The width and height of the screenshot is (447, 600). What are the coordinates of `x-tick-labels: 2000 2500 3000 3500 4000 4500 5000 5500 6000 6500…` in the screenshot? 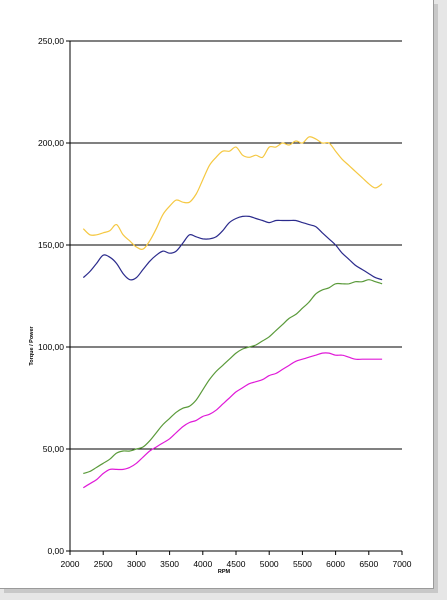 It's located at (236, 560).